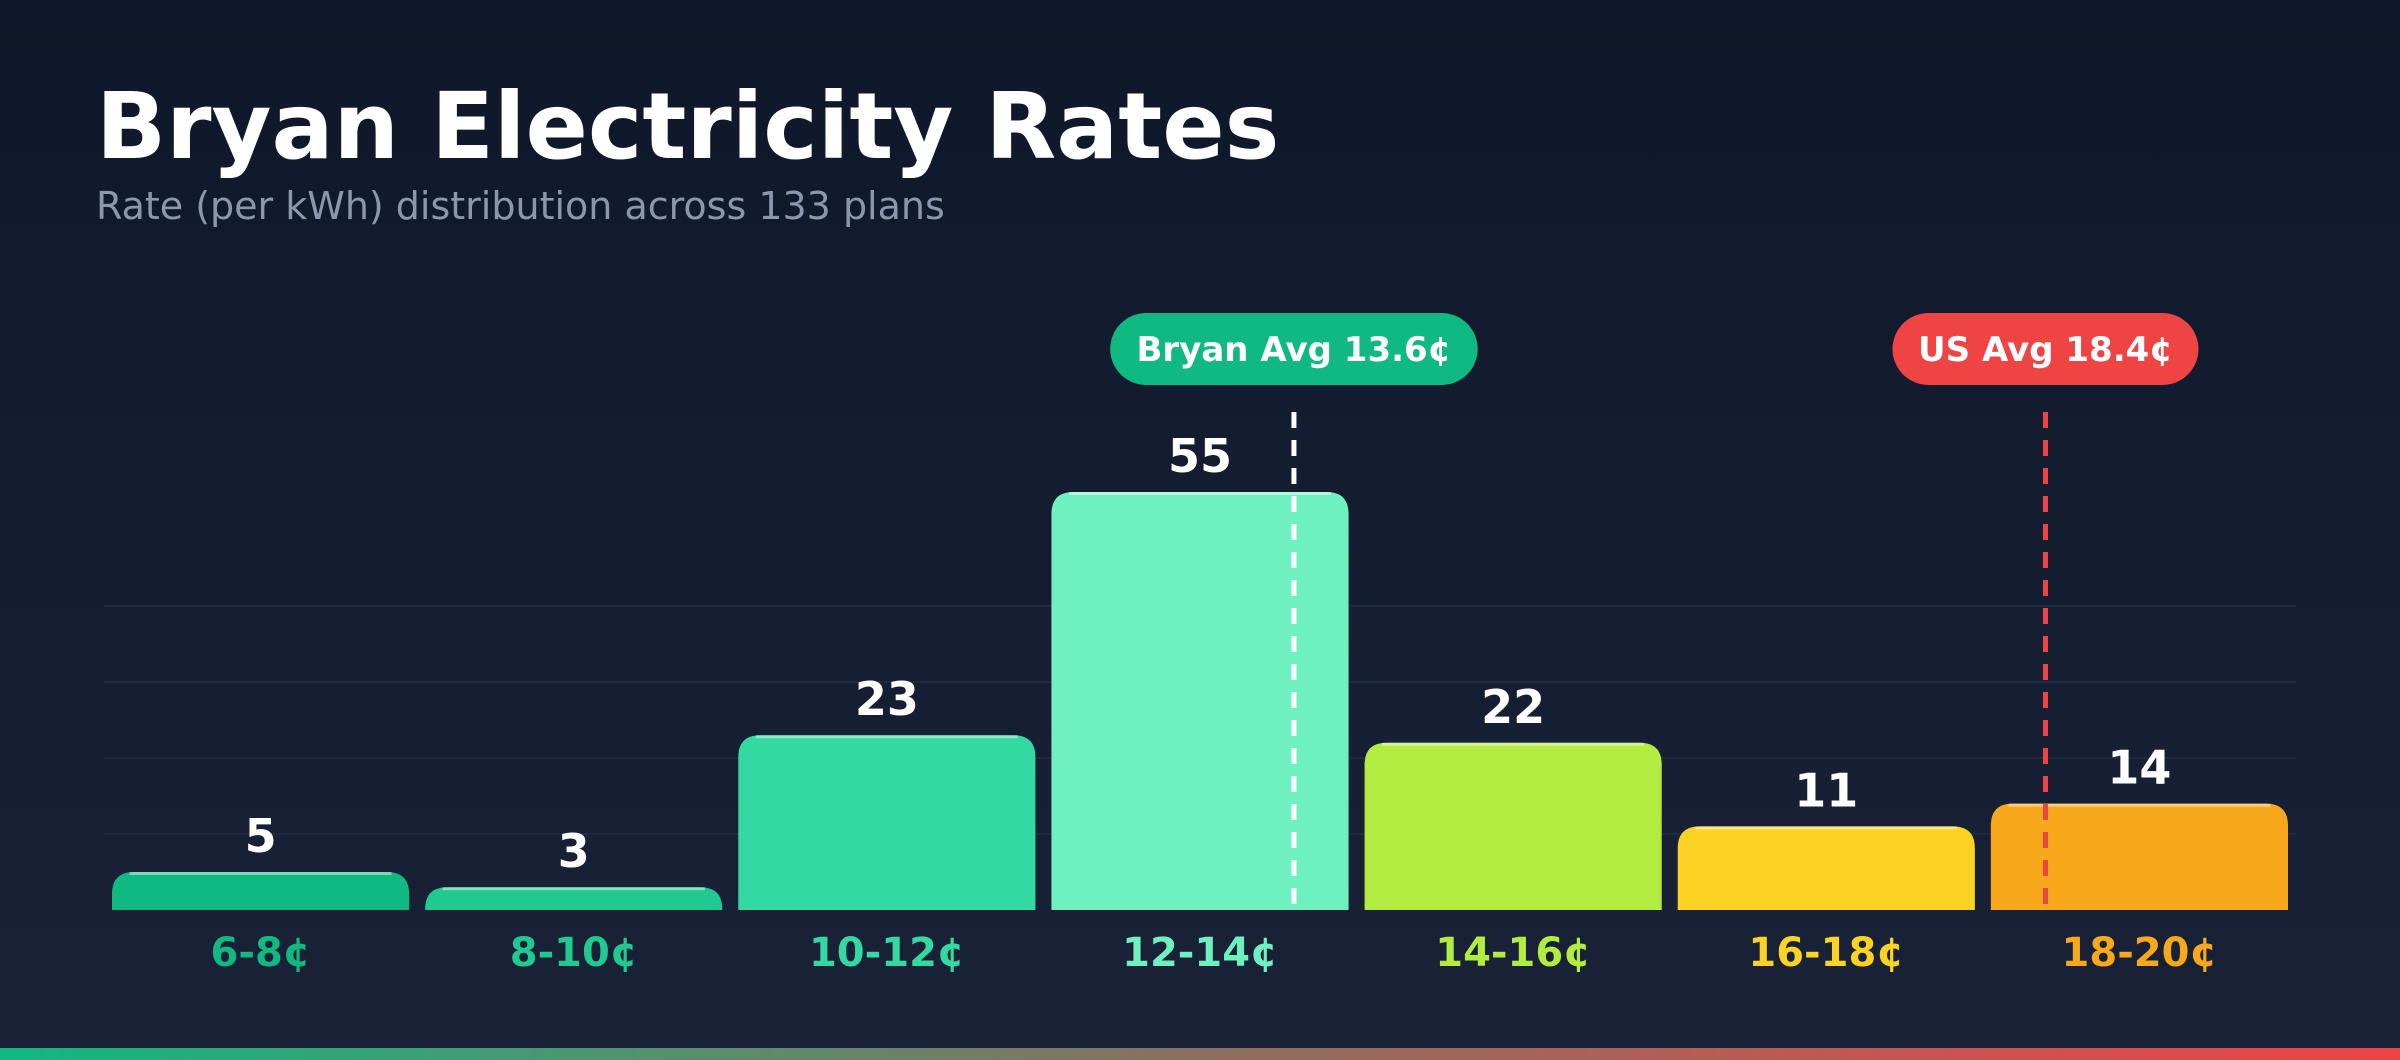  What do you see at coordinates (261, 836) in the screenshot?
I see `bar-value-label: 5` at bounding box center [261, 836].